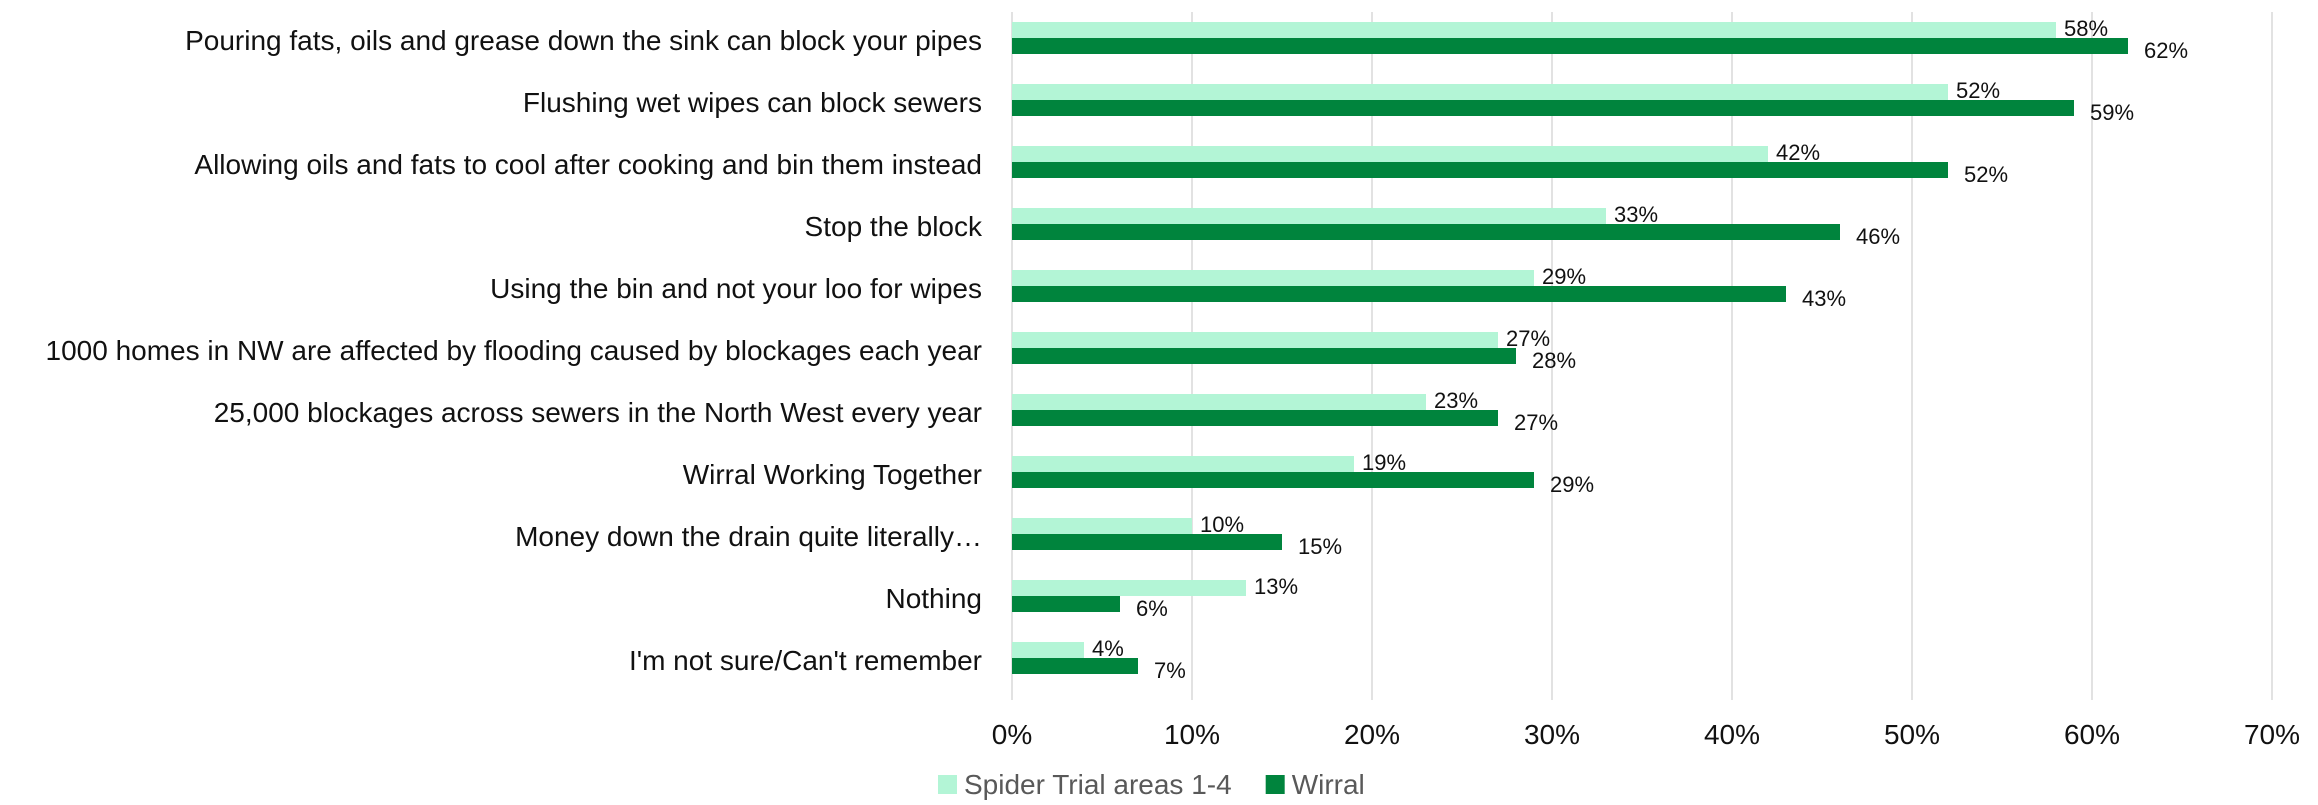  I want to click on legend-label: Spider Trial areas 1-4, so click(1098, 784).